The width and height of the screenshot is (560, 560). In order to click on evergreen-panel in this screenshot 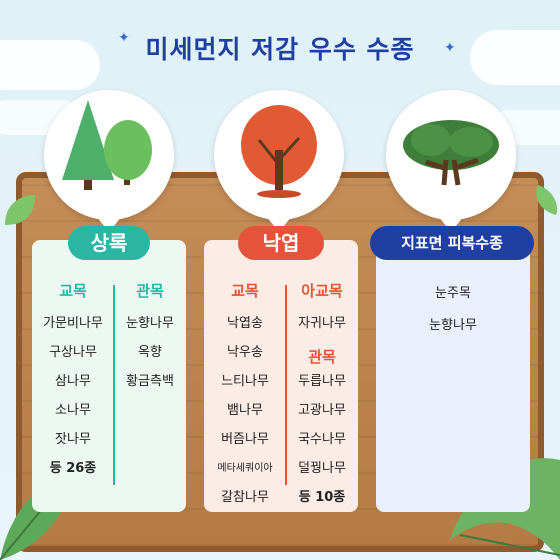, I will do `click(109, 376)`.